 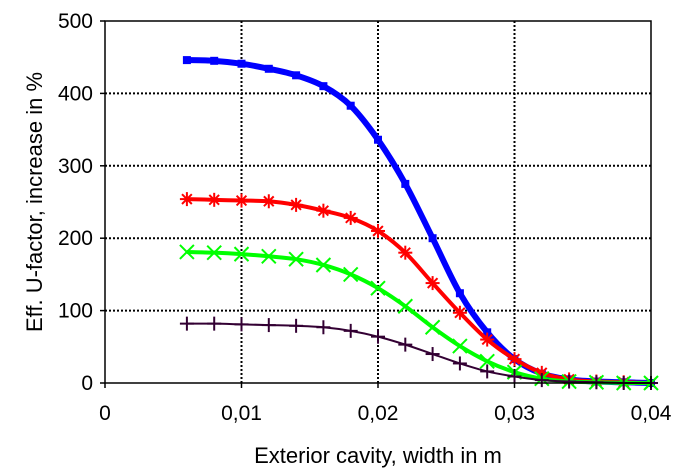 I want to click on x-axis-title: Exterior cavity, width in m, so click(x=378, y=455).